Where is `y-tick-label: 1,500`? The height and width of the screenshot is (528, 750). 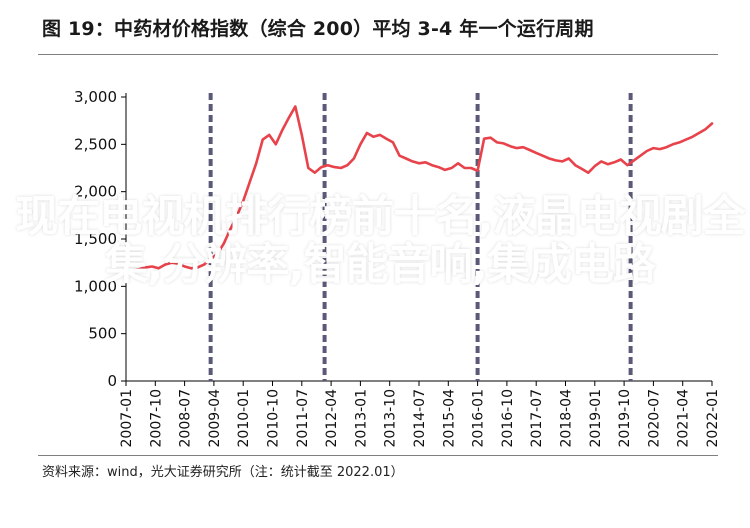 y-tick-label: 1,500 is located at coordinates (95, 239).